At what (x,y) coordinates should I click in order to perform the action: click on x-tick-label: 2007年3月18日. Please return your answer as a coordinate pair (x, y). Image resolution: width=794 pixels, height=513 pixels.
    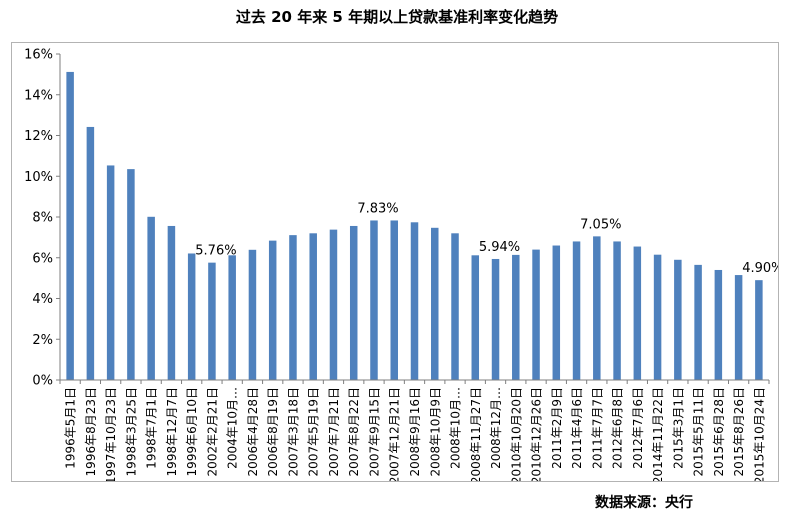
    Looking at the image, I should click on (293, 431).